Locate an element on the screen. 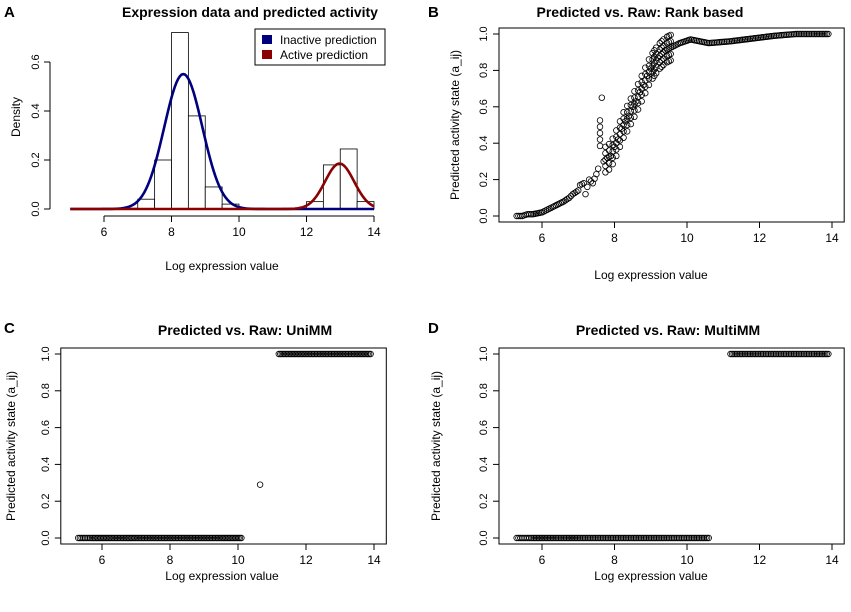 The width and height of the screenshot is (851, 612). a-x-tick-label: 6 is located at coordinates (104, 232).